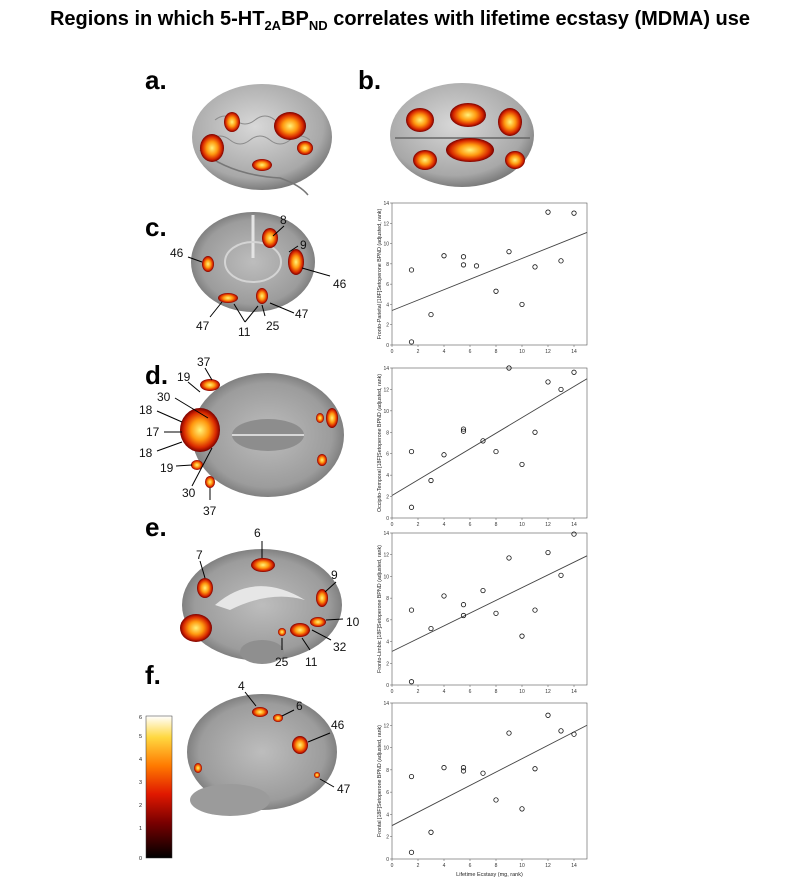 The height and width of the screenshot is (883, 800). What do you see at coordinates (244, 332) in the screenshot?
I see `annot-c-11: 11` at bounding box center [244, 332].